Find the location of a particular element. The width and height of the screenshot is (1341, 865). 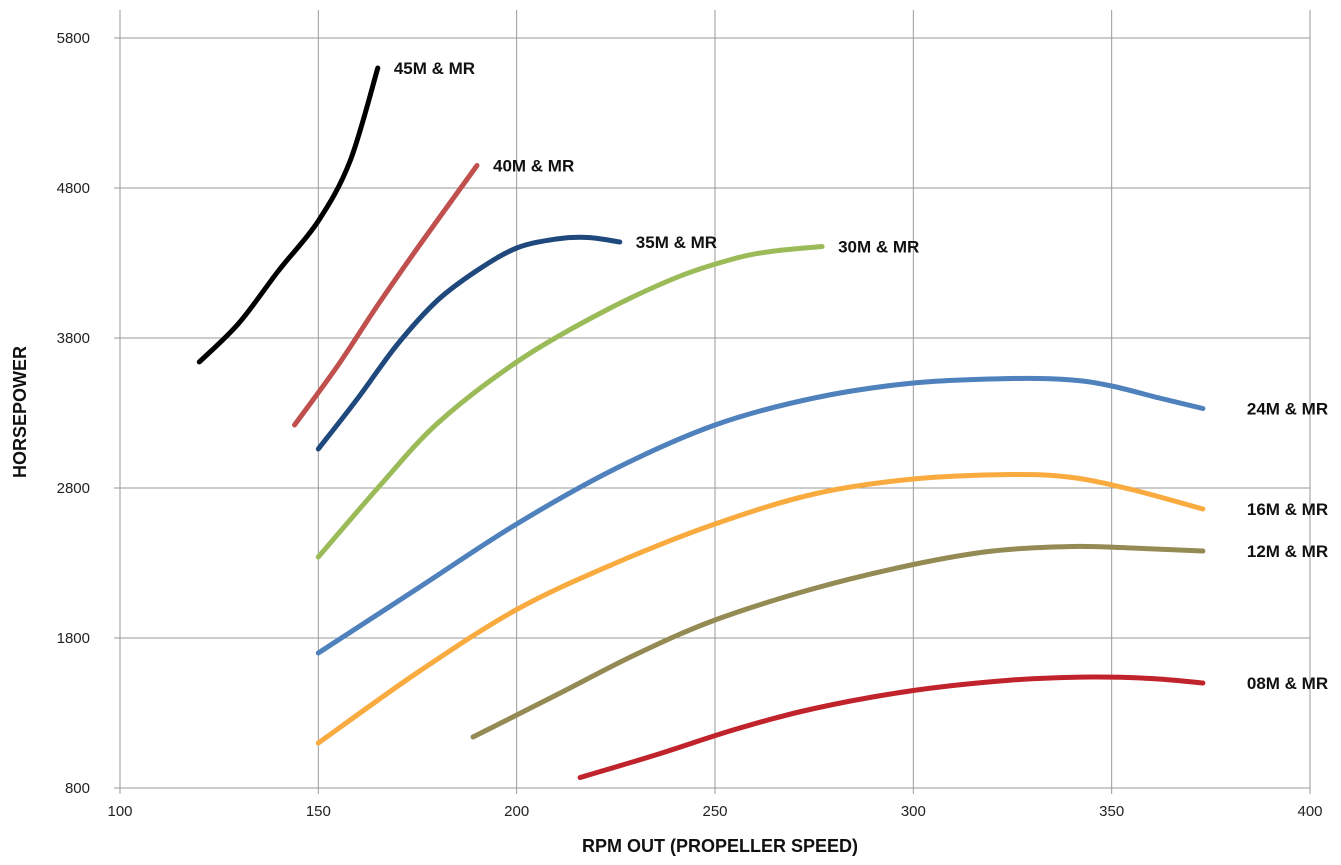

series-label-16m-mr: 16M & MR is located at coordinates (1287, 509).